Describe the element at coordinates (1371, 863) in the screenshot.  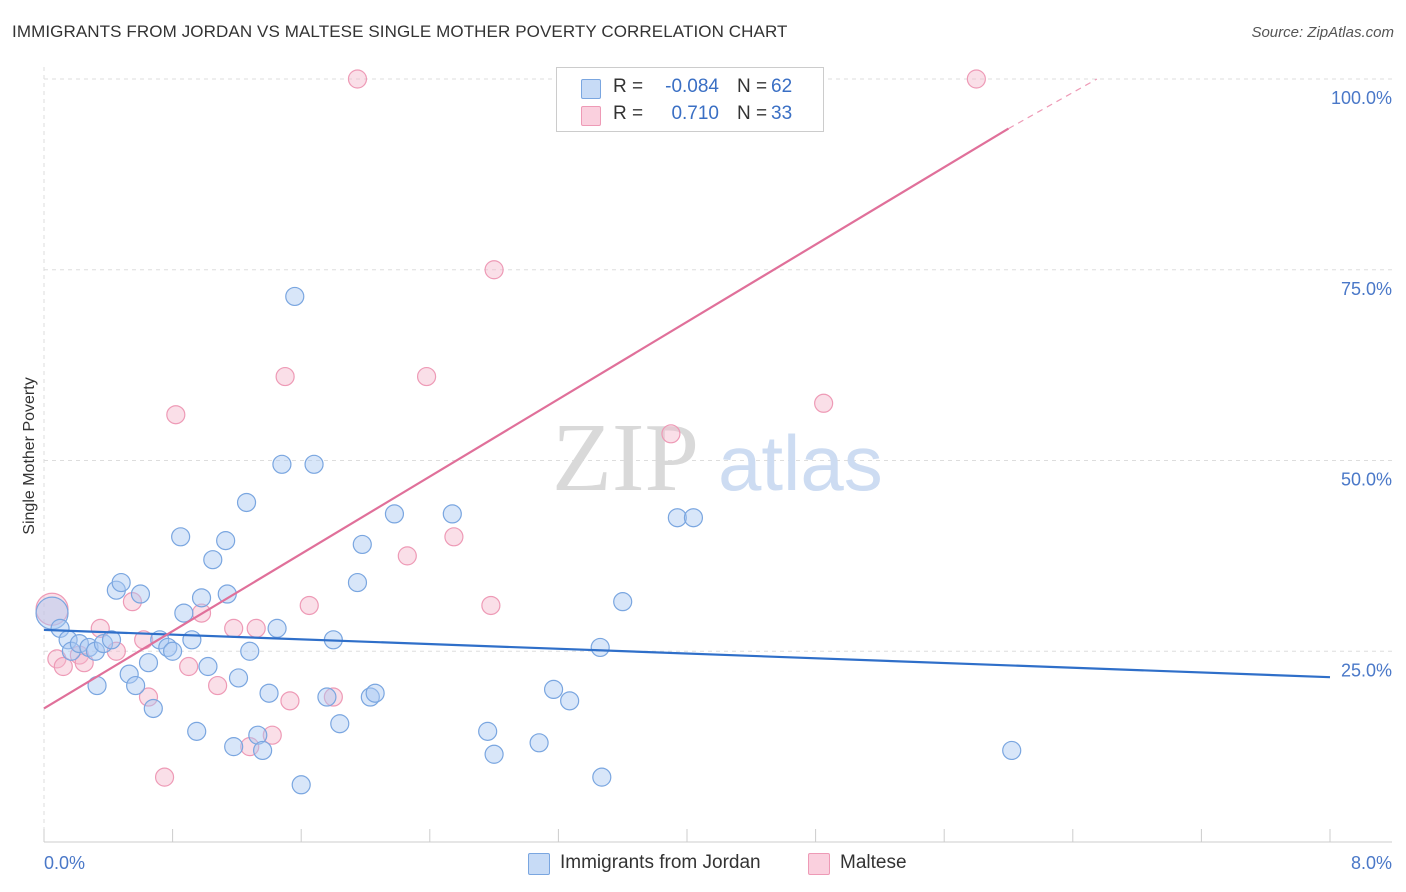
I see `x-tick-label-right: 8.0%` at that location.